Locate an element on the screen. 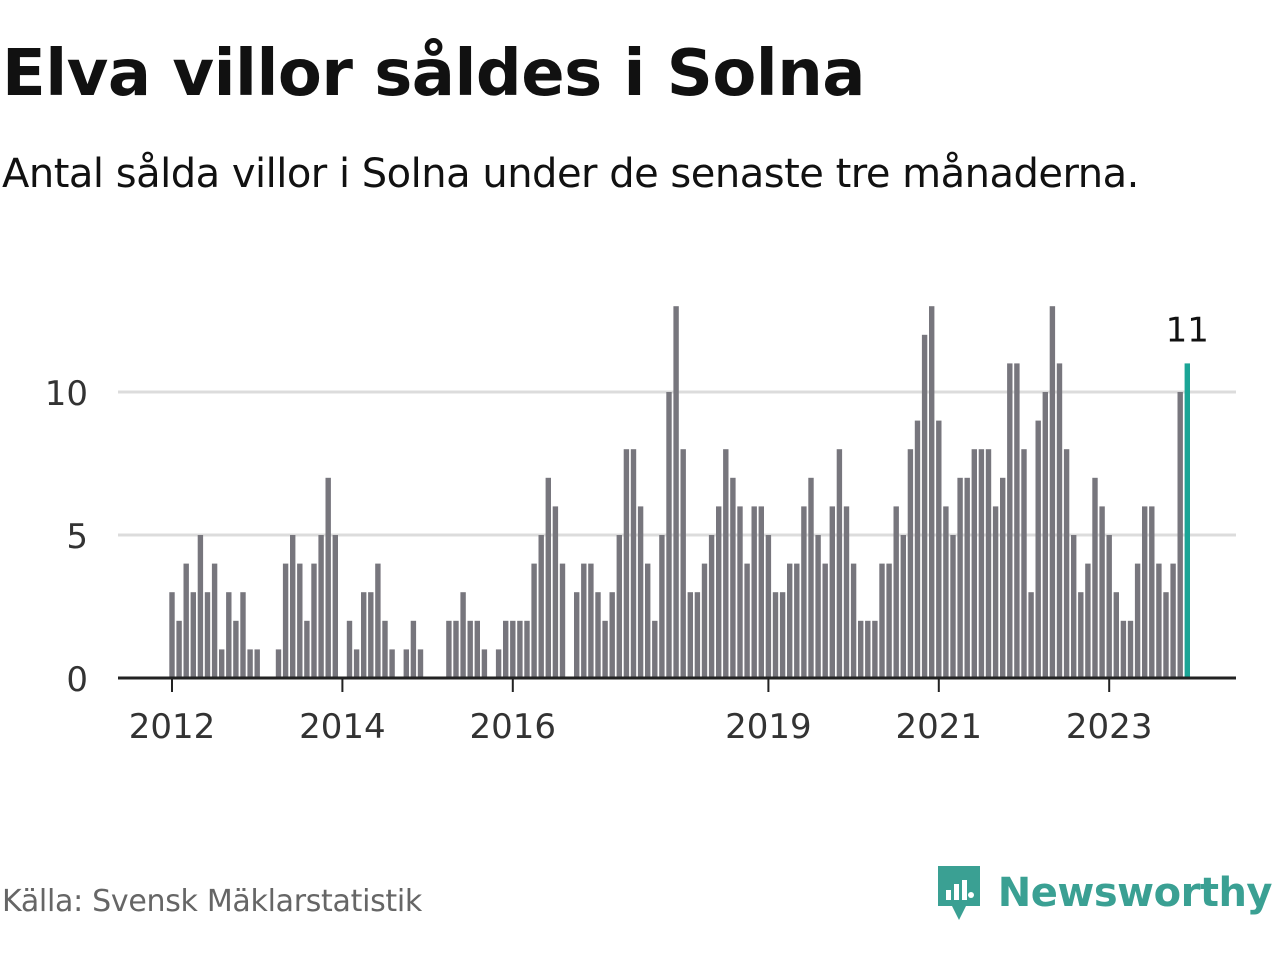 The image size is (1280, 960). brand-logo: Newsworthy is located at coordinates (1103, 893).